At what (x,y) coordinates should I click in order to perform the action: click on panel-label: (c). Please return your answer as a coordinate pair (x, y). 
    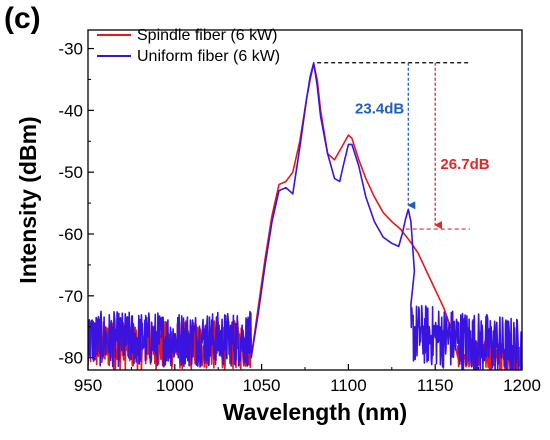
    Looking at the image, I should click on (22, 18).